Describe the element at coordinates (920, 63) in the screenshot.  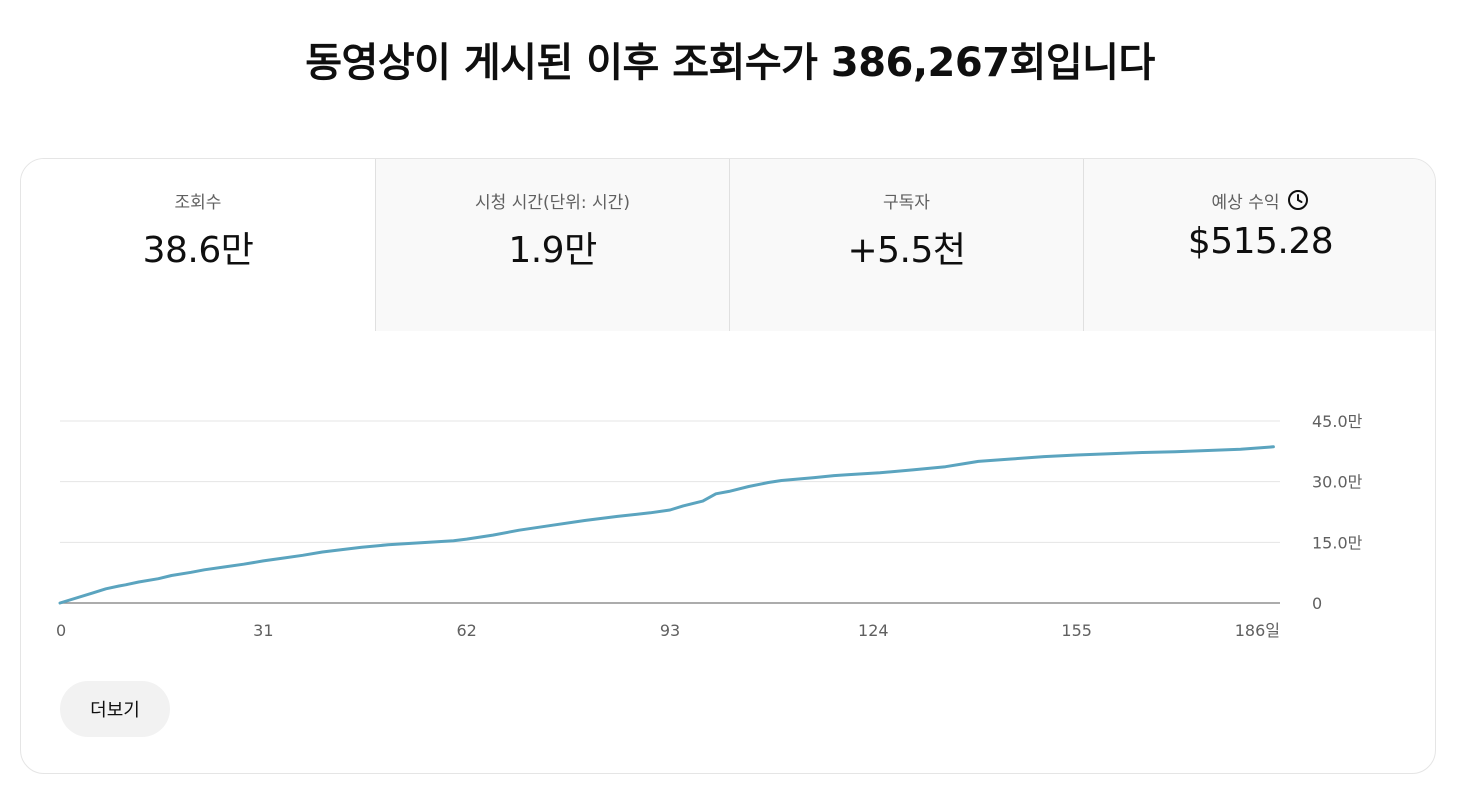
I see `page-title-count: 386,267` at that location.